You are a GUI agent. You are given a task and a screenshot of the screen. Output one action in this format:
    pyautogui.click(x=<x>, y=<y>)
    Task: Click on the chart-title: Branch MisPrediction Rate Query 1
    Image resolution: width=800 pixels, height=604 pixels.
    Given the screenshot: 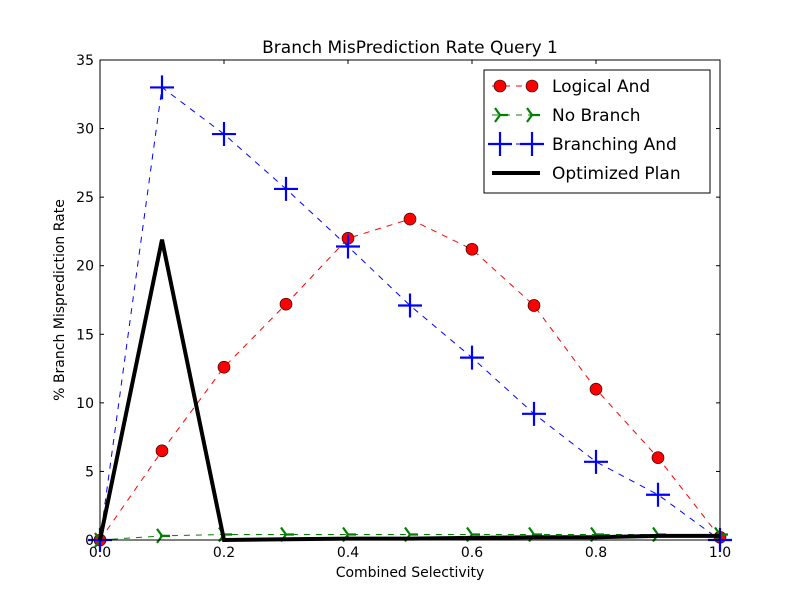 What is the action you would take?
    pyautogui.click(x=410, y=48)
    